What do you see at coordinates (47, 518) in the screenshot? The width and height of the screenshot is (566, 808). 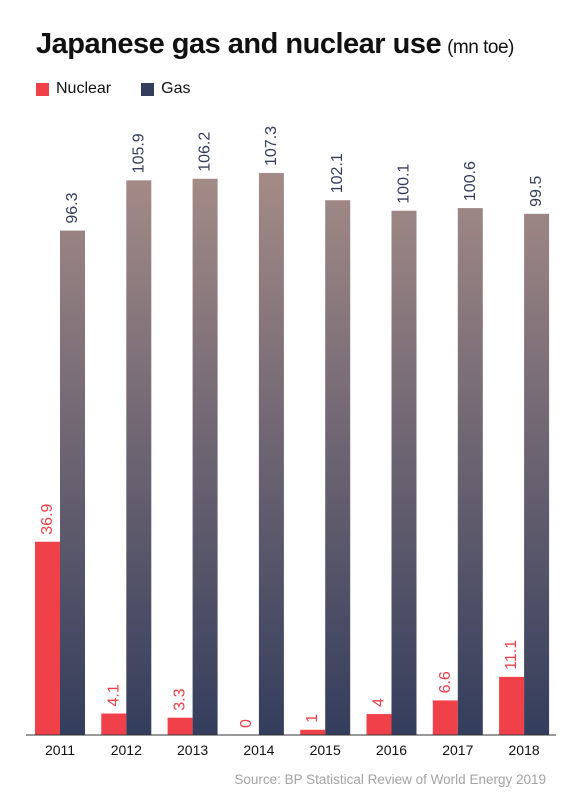 I see `label-nuclear-2011: 36.9` at bounding box center [47, 518].